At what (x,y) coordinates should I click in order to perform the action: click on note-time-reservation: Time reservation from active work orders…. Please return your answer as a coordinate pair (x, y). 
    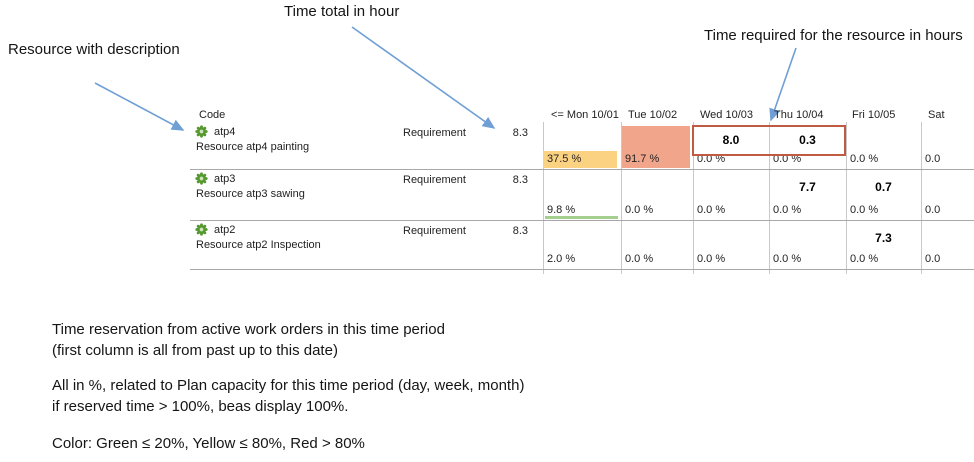
    Looking at the image, I should click on (248, 329).